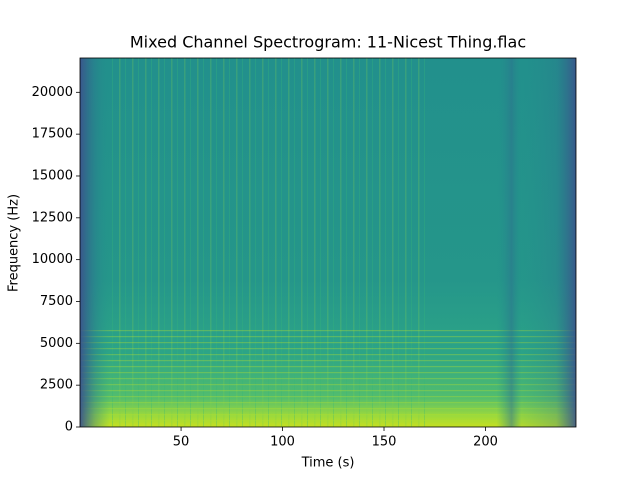 The height and width of the screenshot is (480, 640). I want to click on y-tick-label: 20000, so click(52, 92).